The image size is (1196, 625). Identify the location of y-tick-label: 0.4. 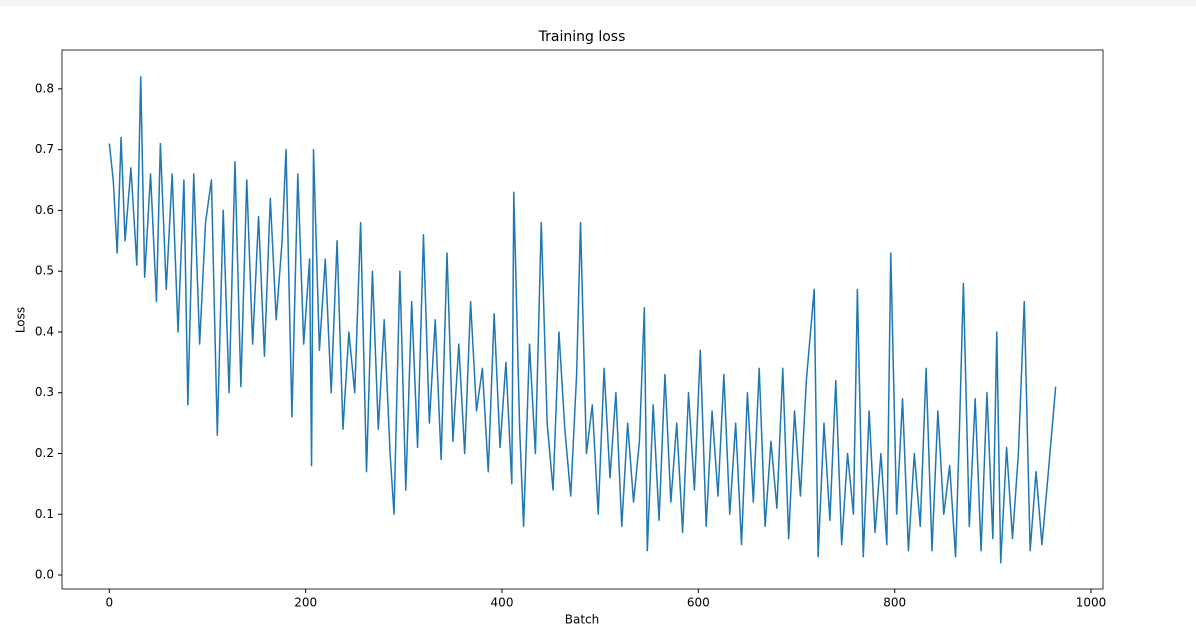
(44, 331).